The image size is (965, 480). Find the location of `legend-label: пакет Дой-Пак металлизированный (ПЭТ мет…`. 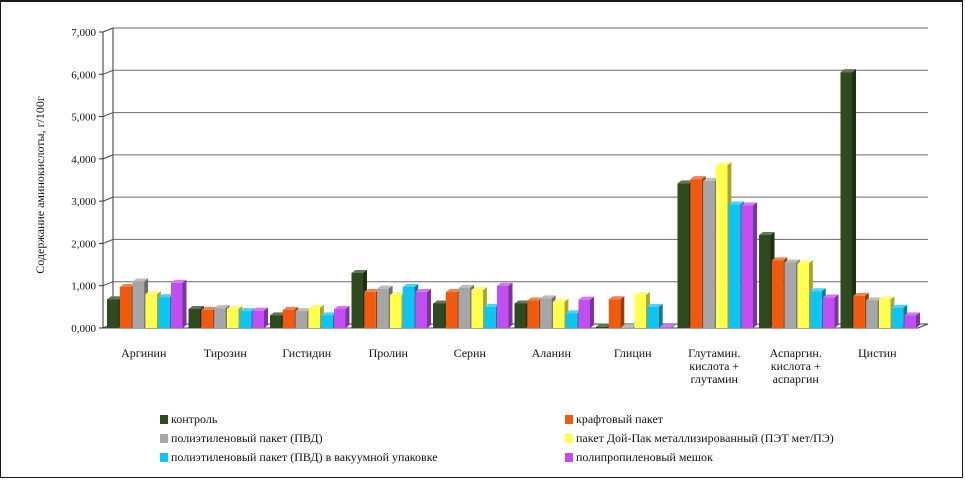

legend-label: пакет Дой-Пак металлизированный (ПЭТ мет… is located at coordinates (705, 438).